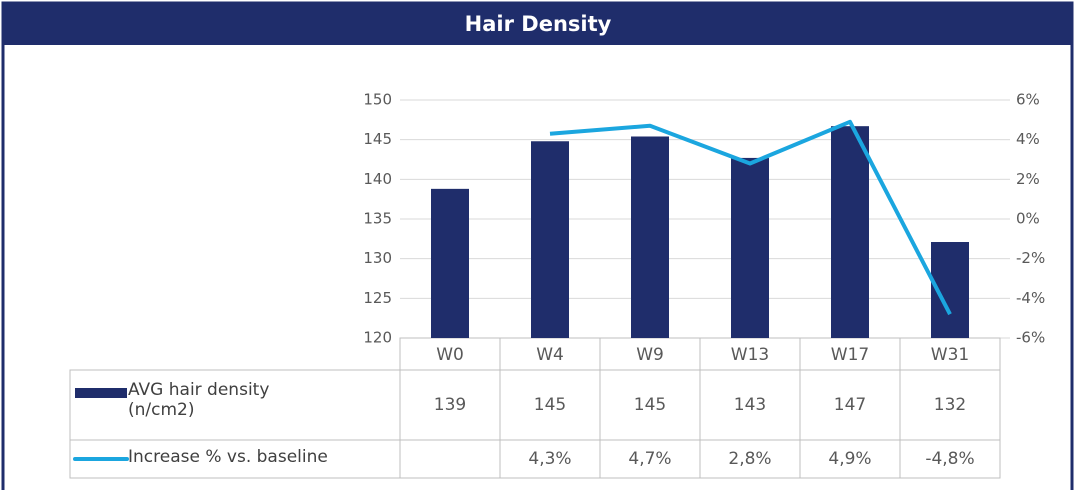 This screenshot has height=490, width=1076. Describe the element at coordinates (849, 459) in the screenshot. I see `data-label: 4,9%` at that location.